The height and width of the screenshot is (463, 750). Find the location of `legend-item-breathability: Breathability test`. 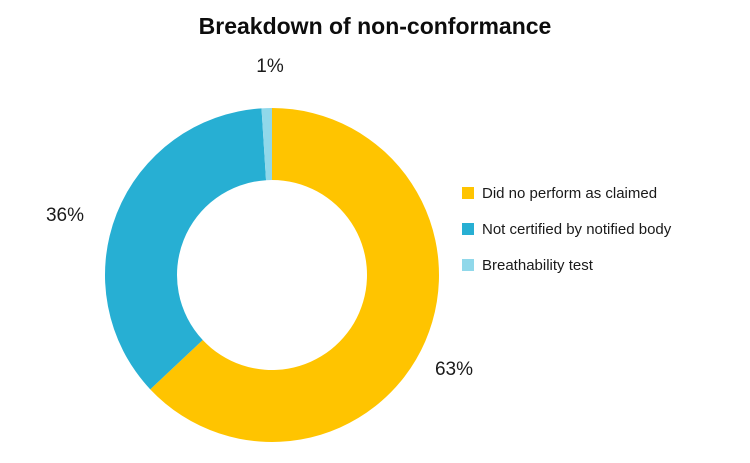

legend-item-breathability: Breathability test is located at coordinates (566, 265).